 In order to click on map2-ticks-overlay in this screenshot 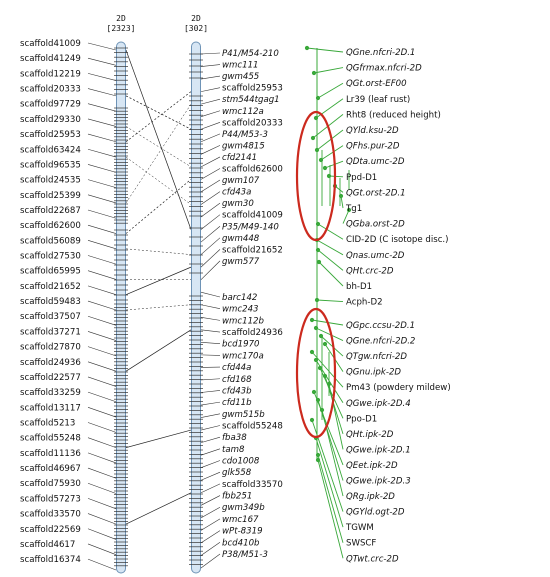, I will do `click(196, 309)`.